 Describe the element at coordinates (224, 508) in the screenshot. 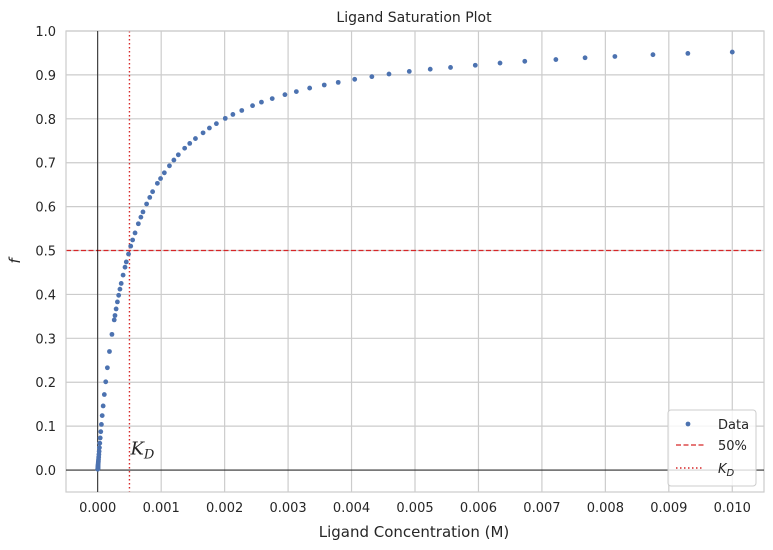

I see `x-tick-label: 0.002` at that location.